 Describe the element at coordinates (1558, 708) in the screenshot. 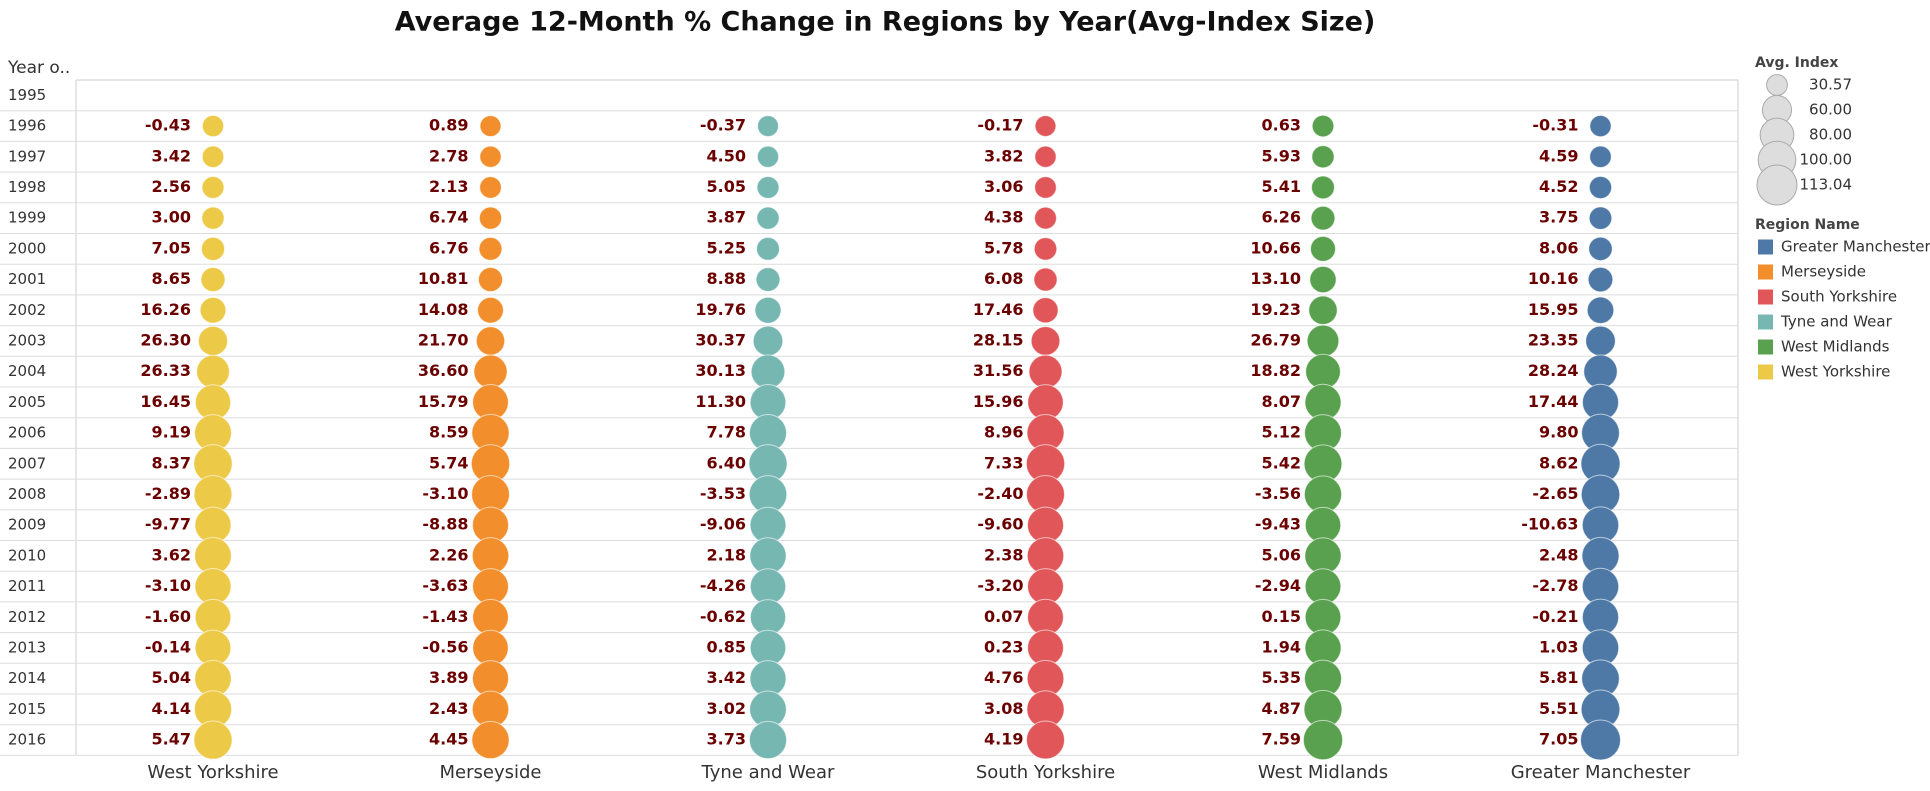

I see `value-label: 5.51` at that location.